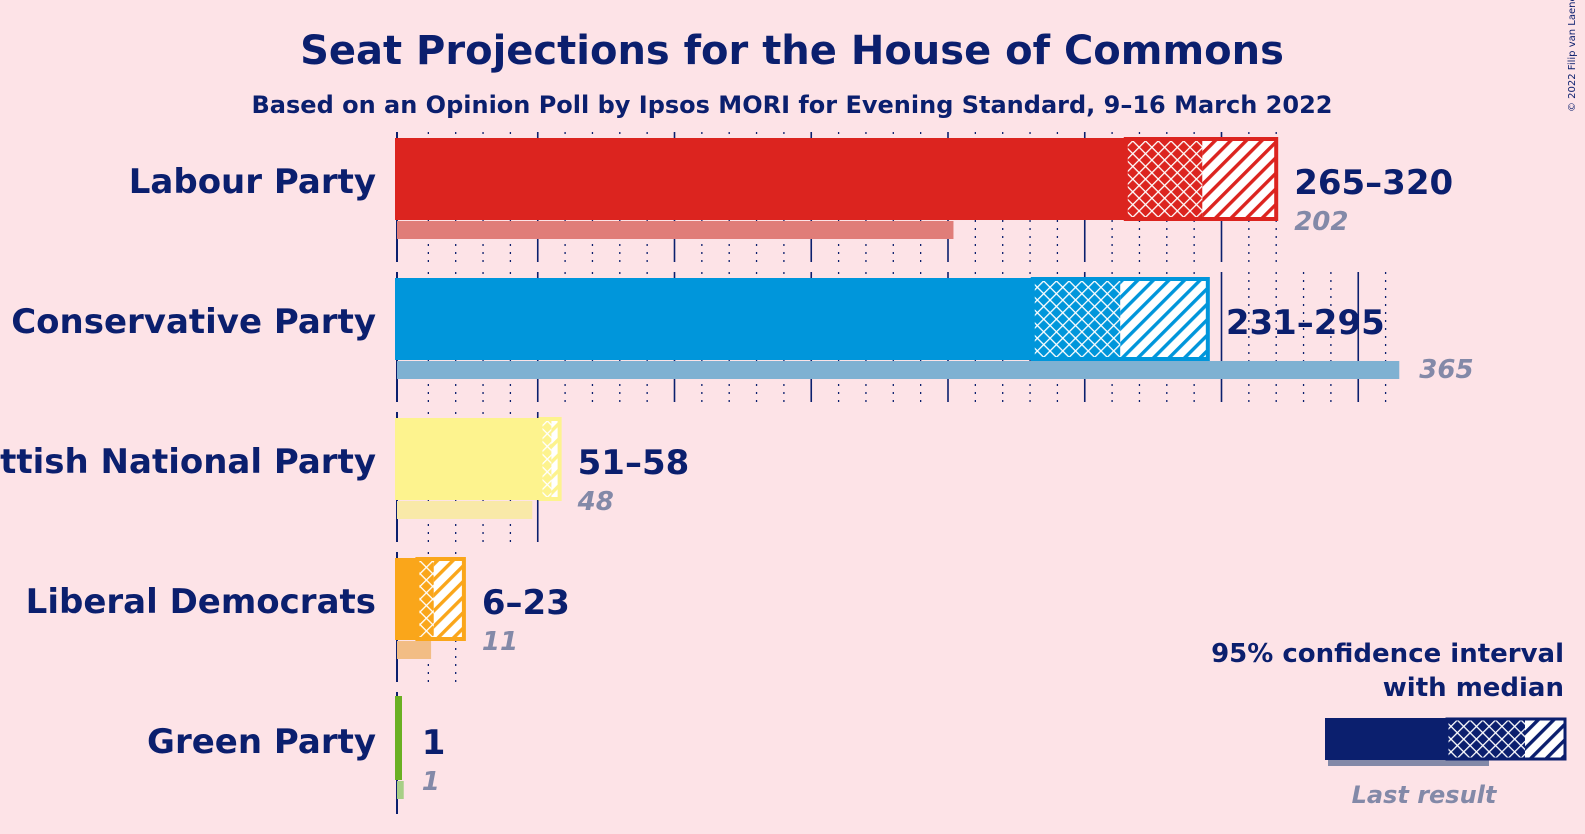  Describe the element at coordinates (1387, 654) in the screenshot. I see `legend-title-line1: 95% confidence interval` at that location.